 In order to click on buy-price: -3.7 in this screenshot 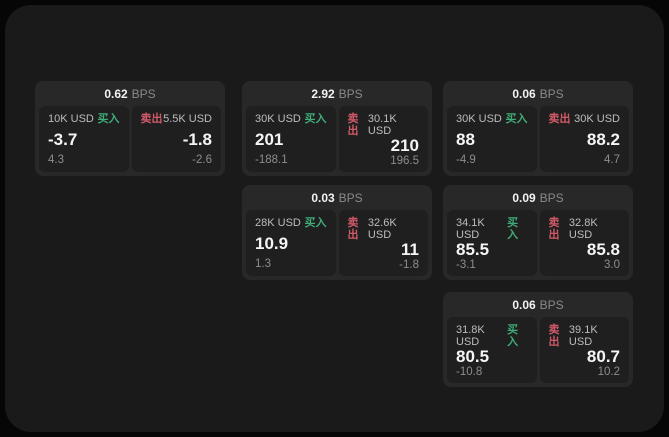, I will do `click(63, 139)`.